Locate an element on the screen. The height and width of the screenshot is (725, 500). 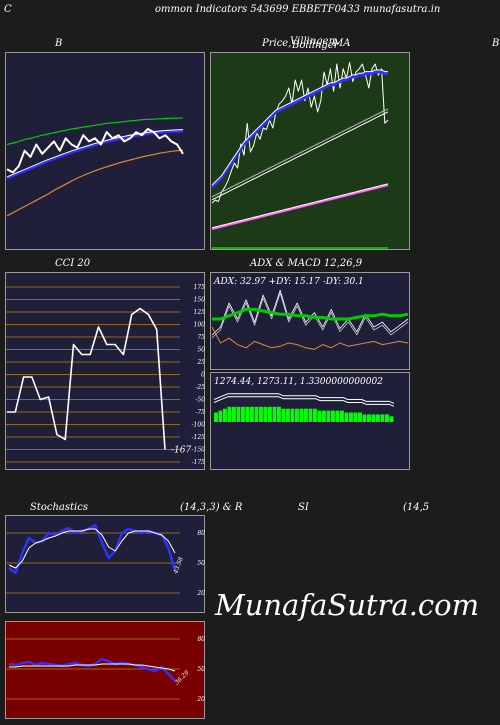
adx-line is located at coordinates (310, 314).